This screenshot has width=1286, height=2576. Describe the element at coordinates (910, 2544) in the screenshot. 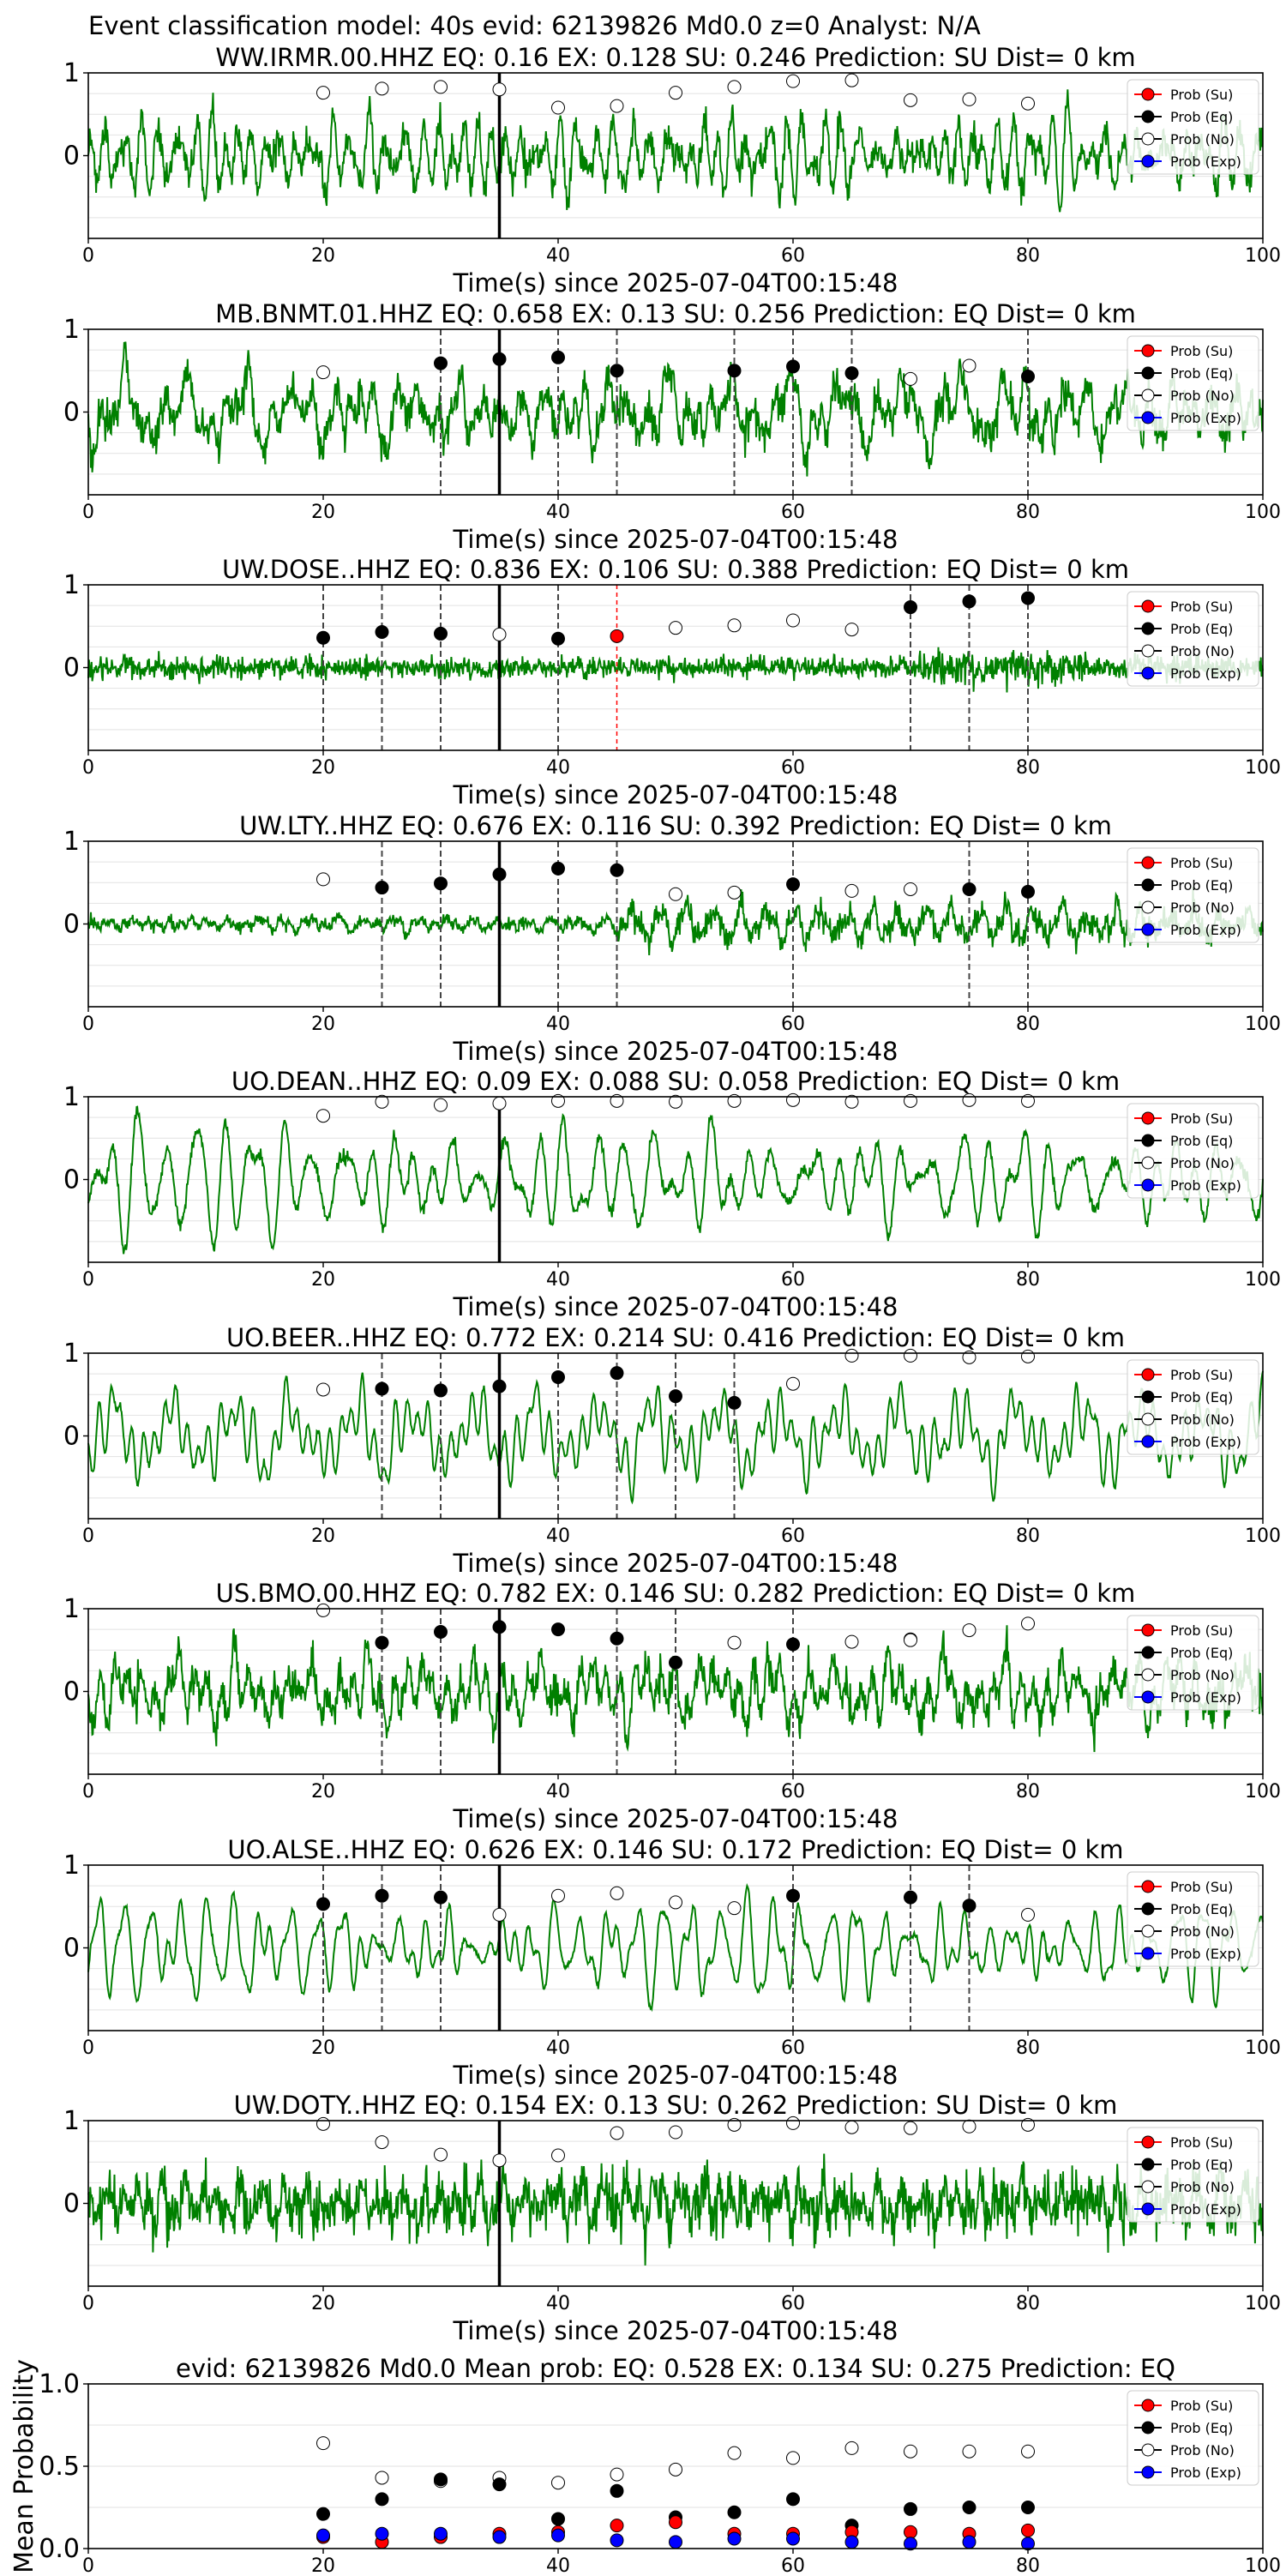

I see `prob-marker-probexp` at that location.